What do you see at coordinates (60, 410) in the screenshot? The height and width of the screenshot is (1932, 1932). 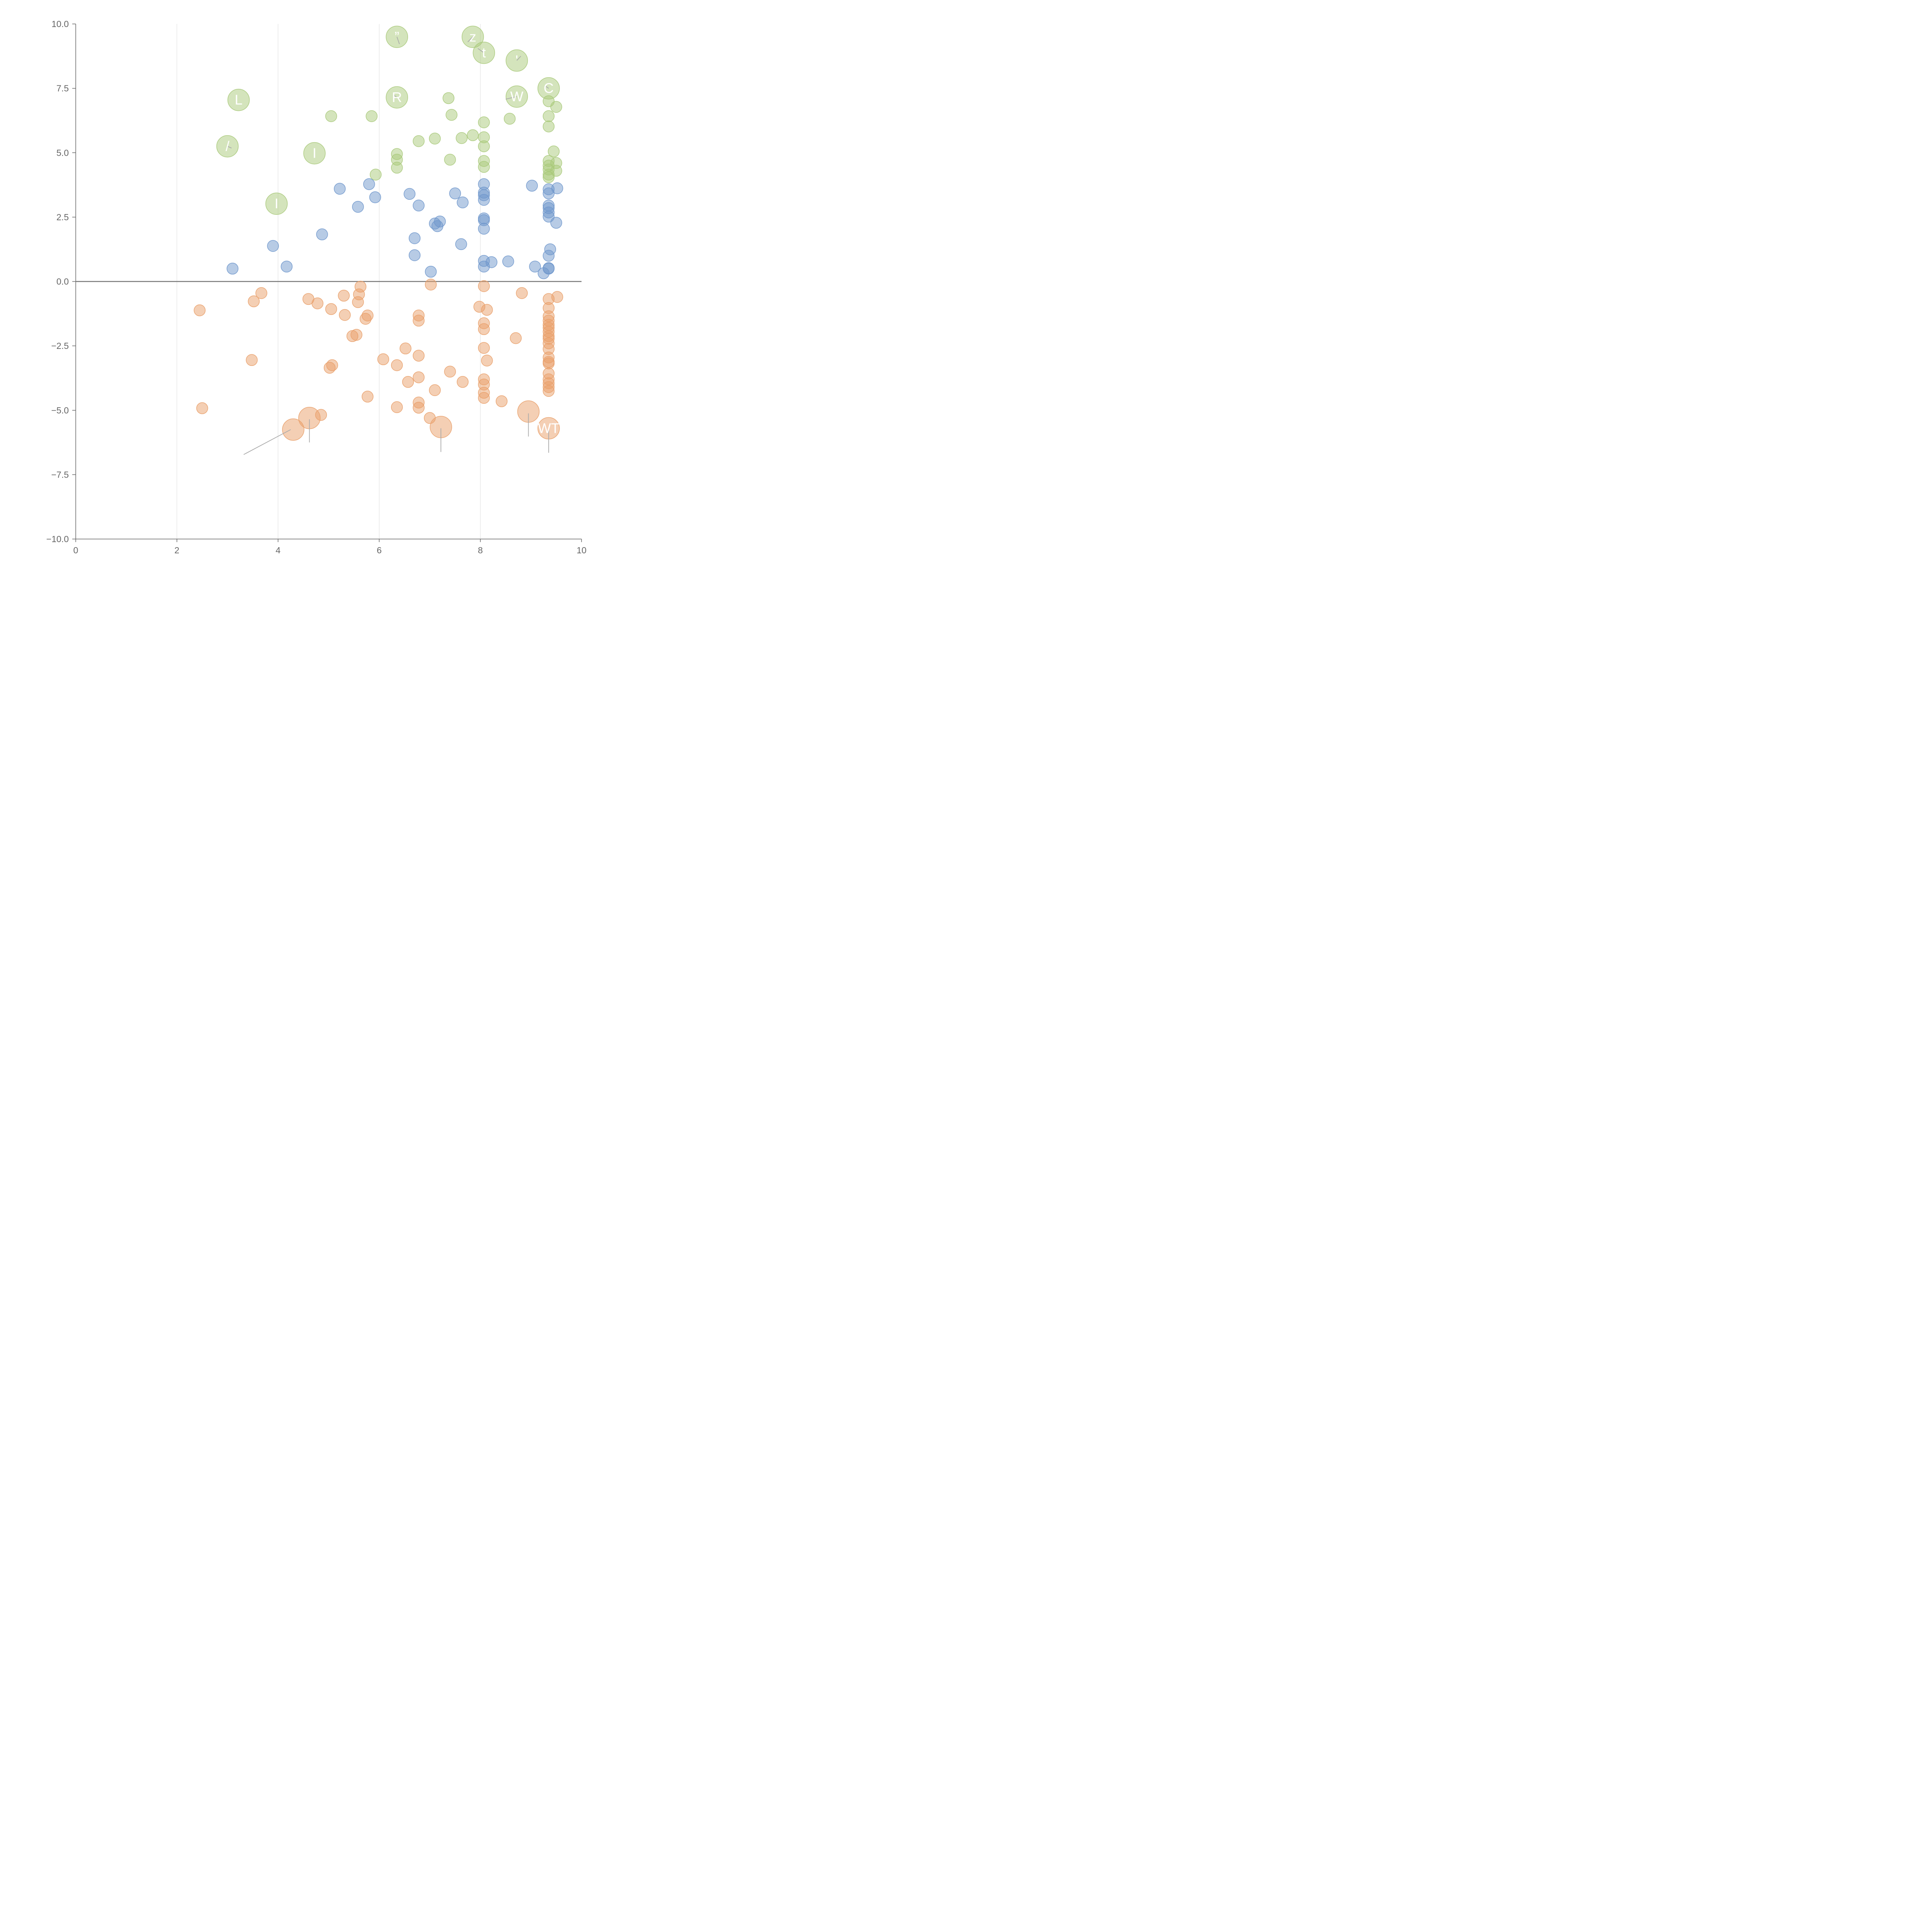 I see `y-tick-label: −5.0` at bounding box center [60, 410].